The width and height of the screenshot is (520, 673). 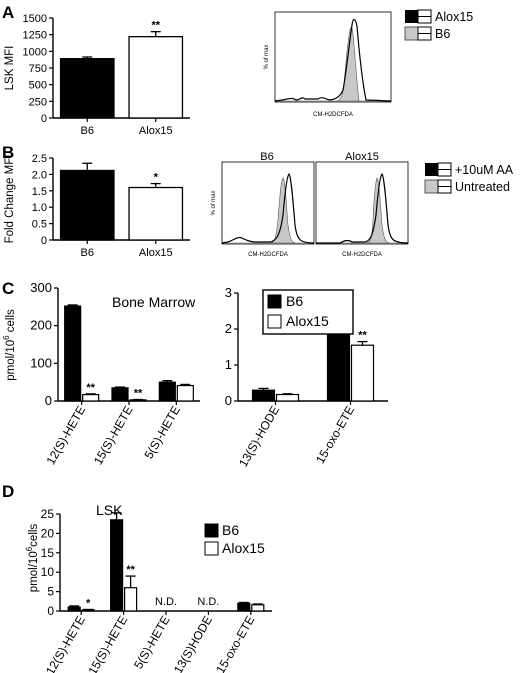 I want to click on chart-b-ytick-label: 0.5, so click(x=39, y=225).